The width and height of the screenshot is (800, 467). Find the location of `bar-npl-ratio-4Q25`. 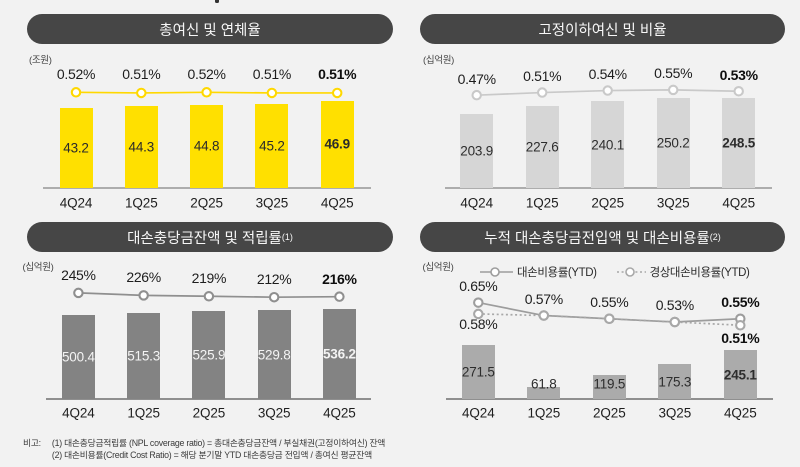

bar-npl-ratio-4Q25 is located at coordinates (739, 143).